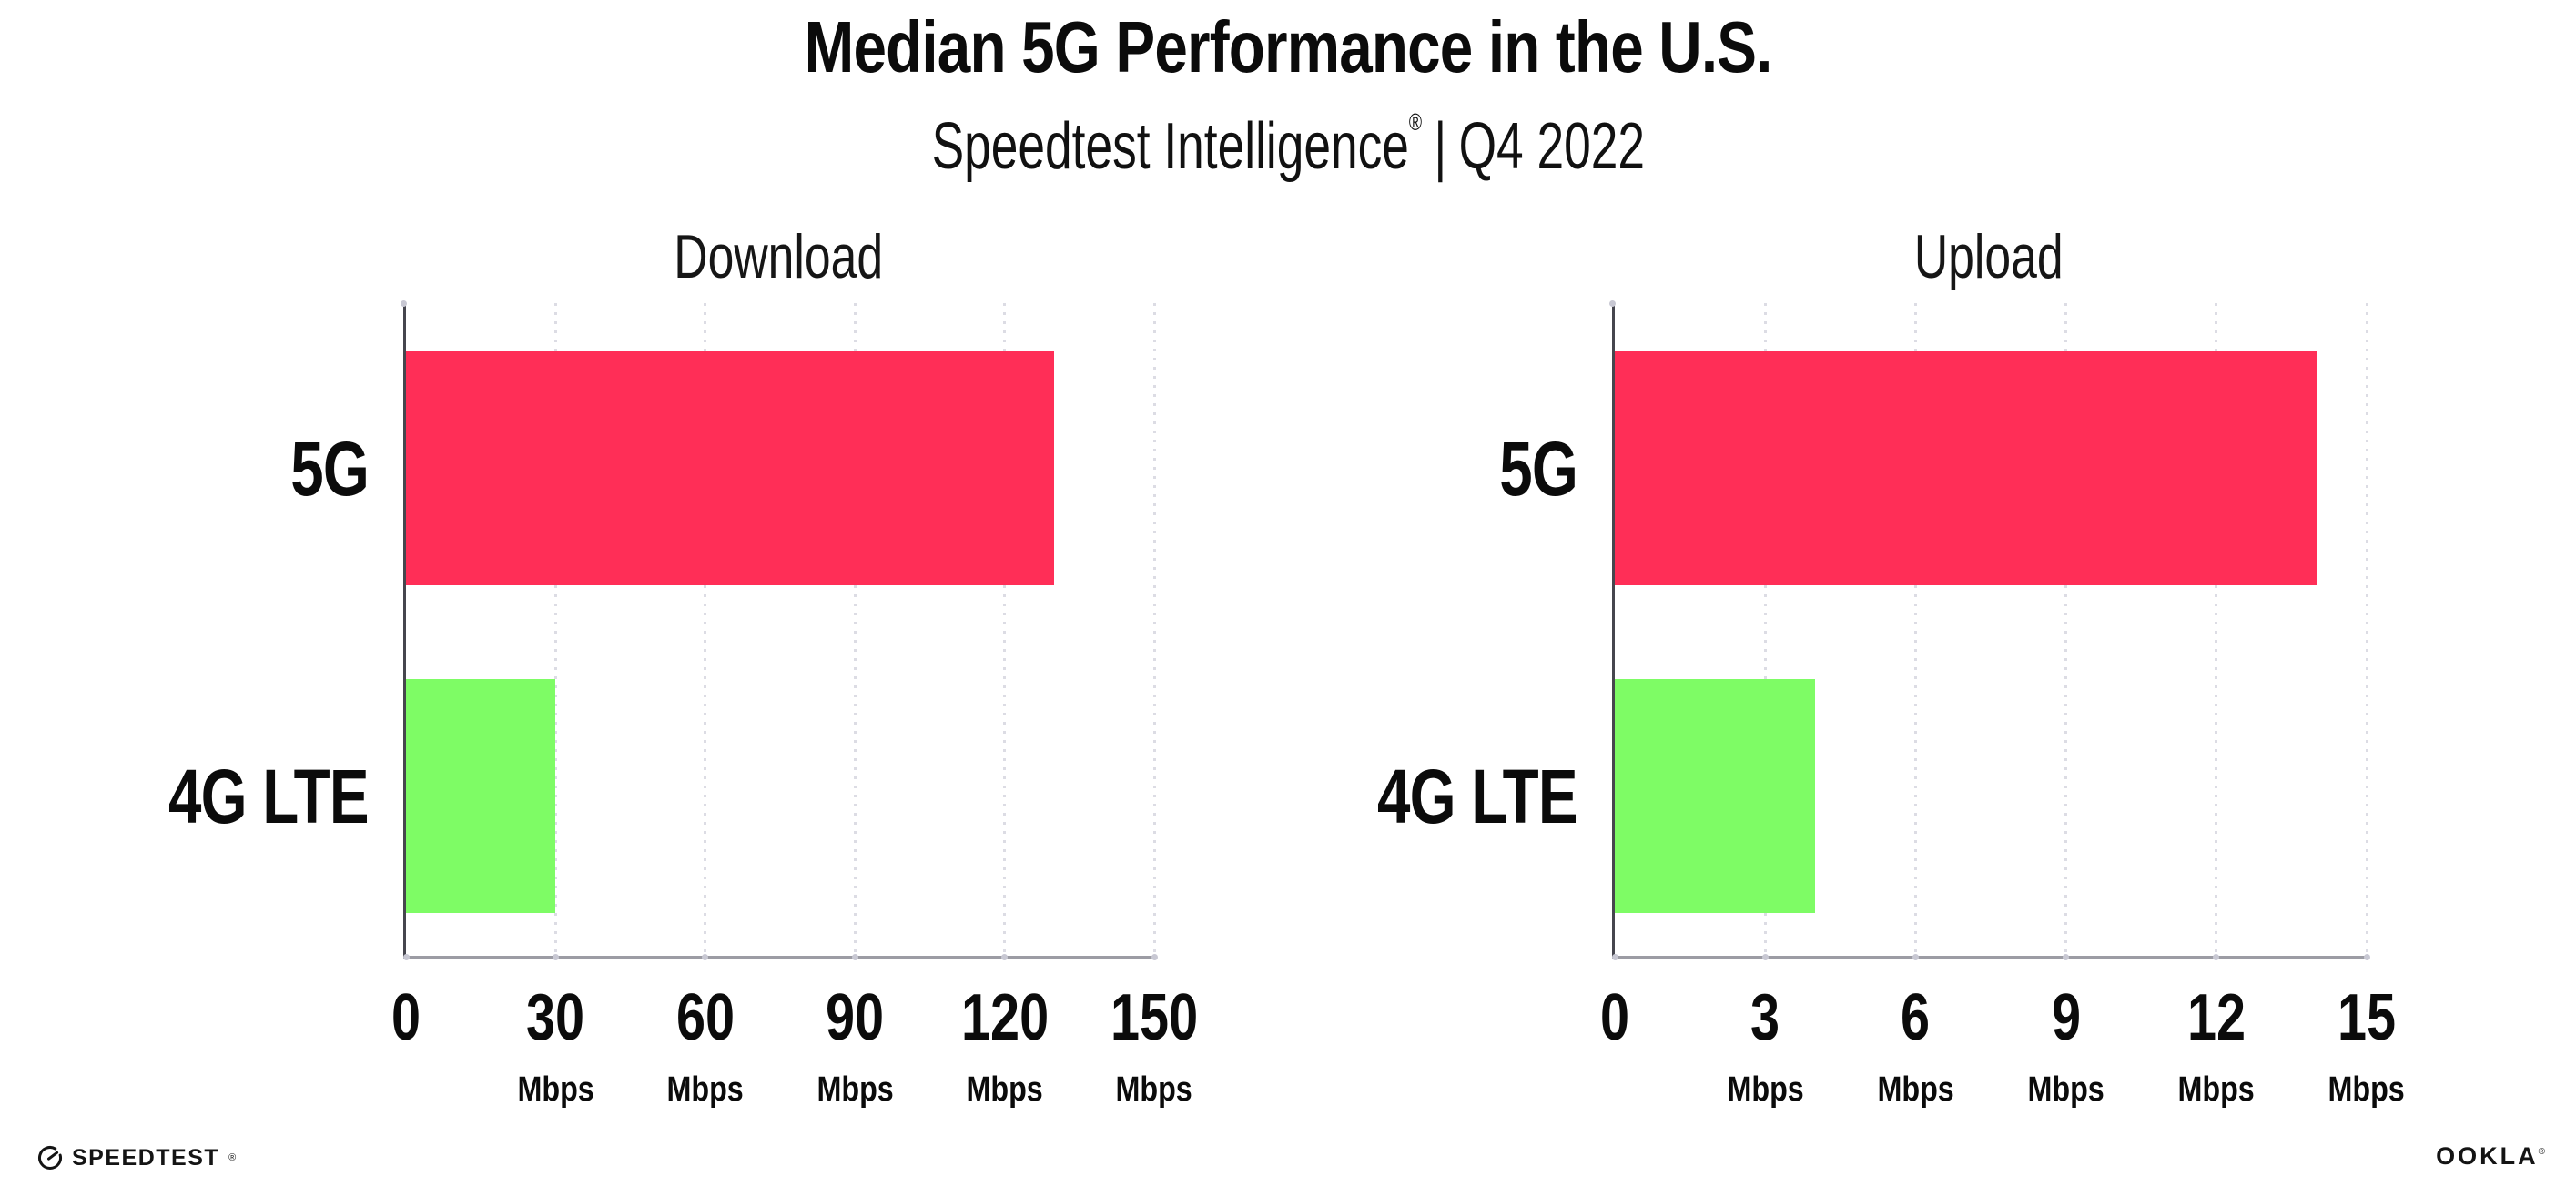  Describe the element at coordinates (1612, 303) in the screenshot. I see `y-axis-top-dot` at that location.